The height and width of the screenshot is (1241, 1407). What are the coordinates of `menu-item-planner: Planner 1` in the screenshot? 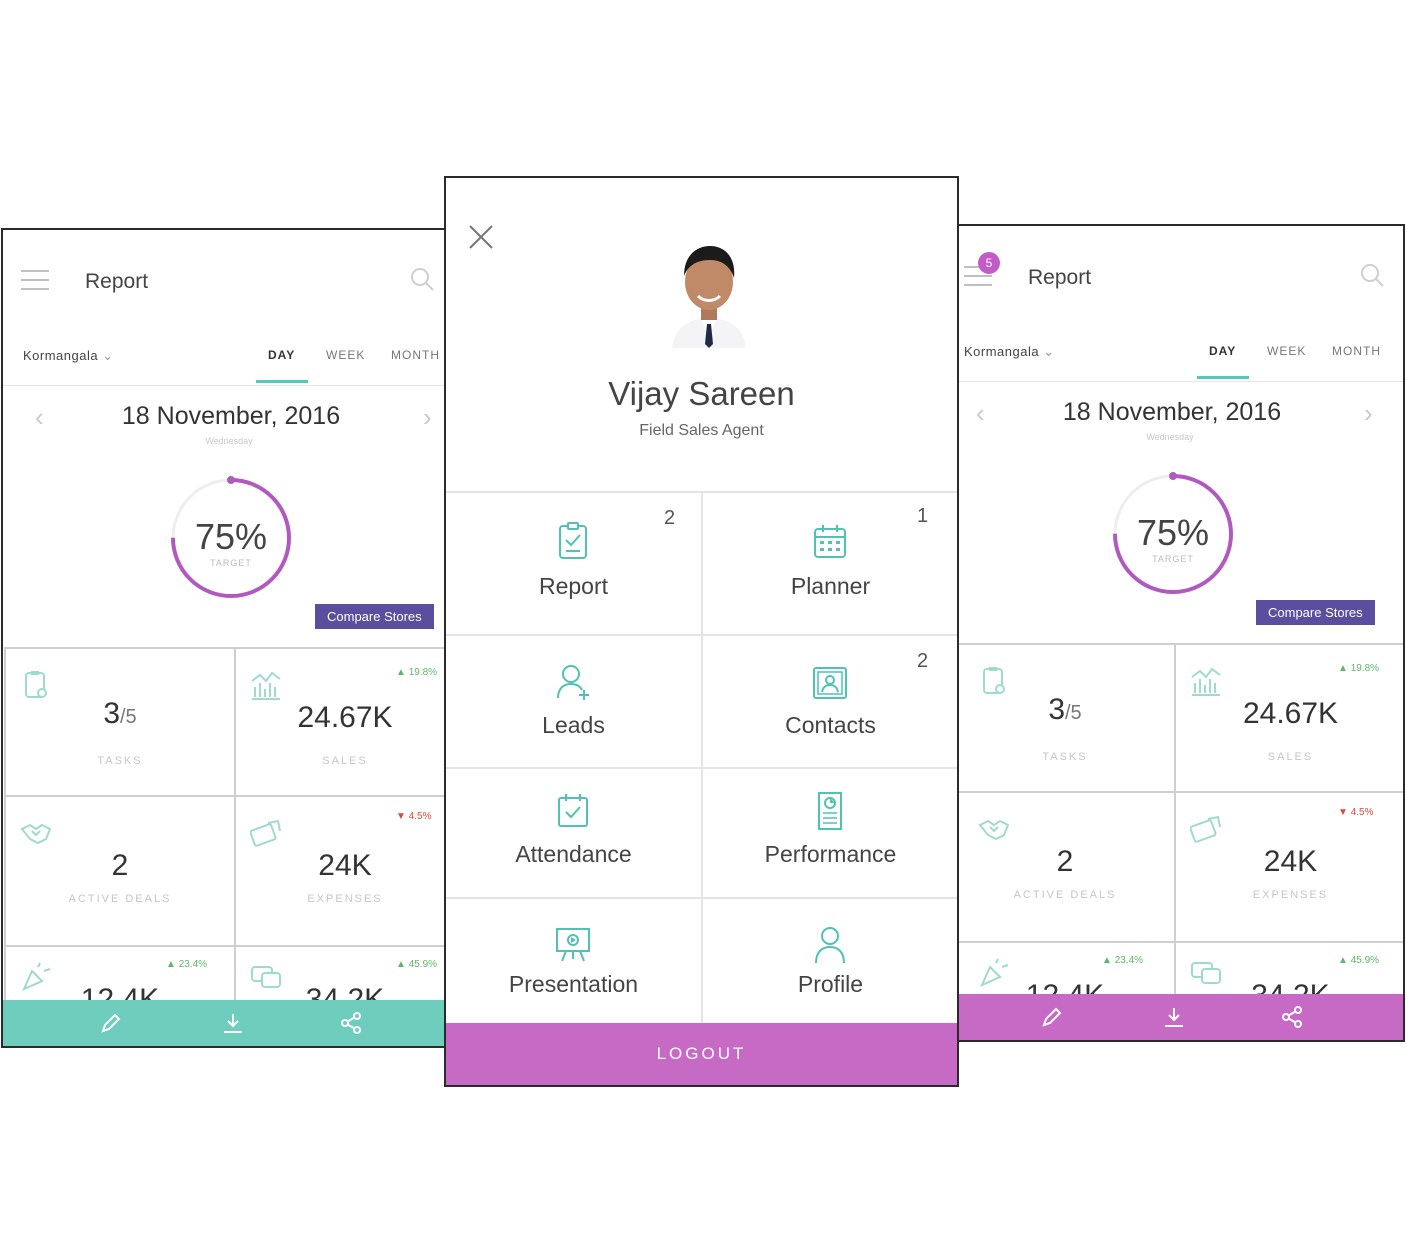 It's located at (830, 563).